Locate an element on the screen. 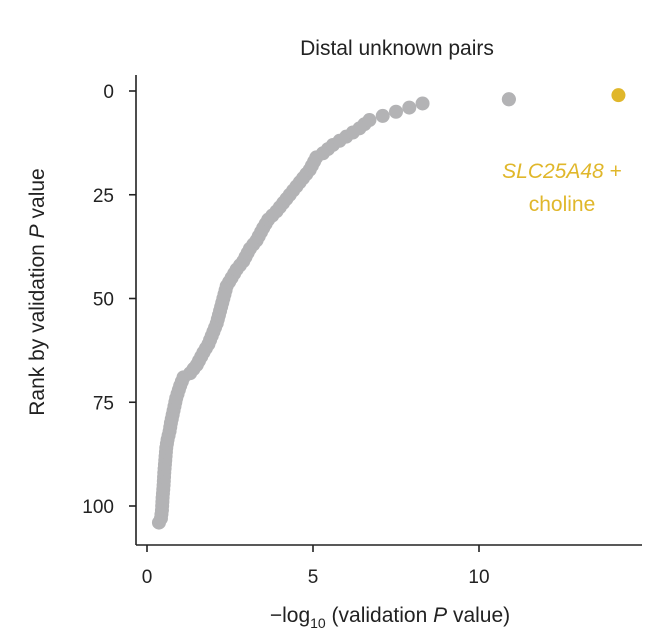 The image size is (669, 641). highlight-point is located at coordinates (618, 95).